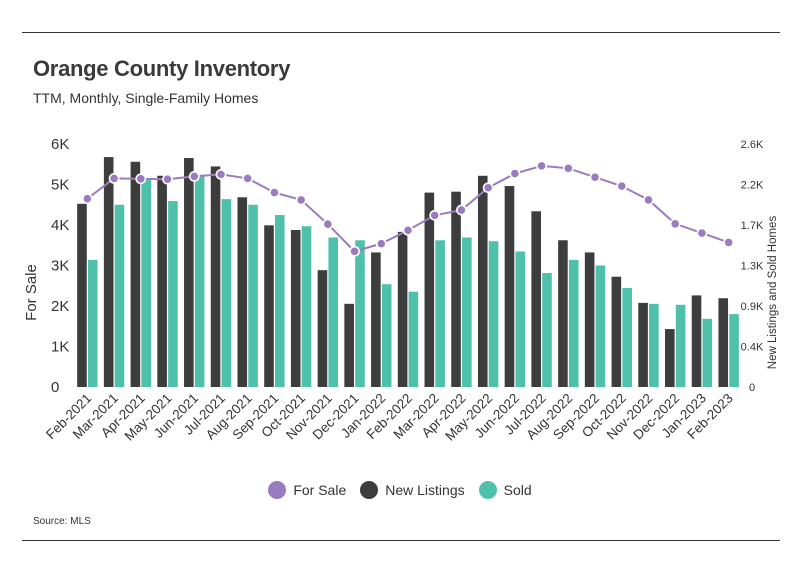  Describe the element at coordinates (407, 208) in the screenshot. I see `line-for-sale` at that location.